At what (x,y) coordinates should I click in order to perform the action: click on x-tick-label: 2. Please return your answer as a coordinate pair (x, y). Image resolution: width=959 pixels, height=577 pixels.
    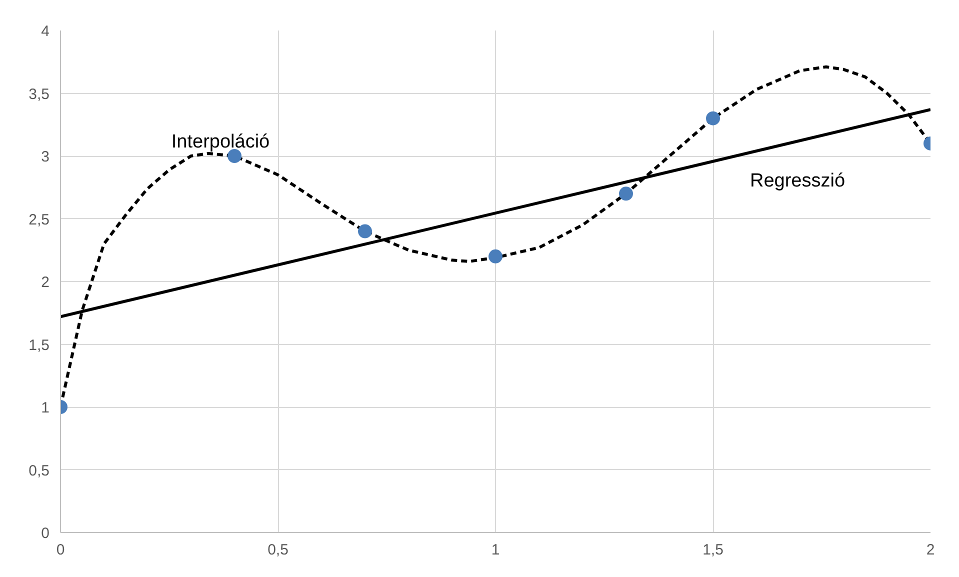
    Looking at the image, I should click on (930, 550).